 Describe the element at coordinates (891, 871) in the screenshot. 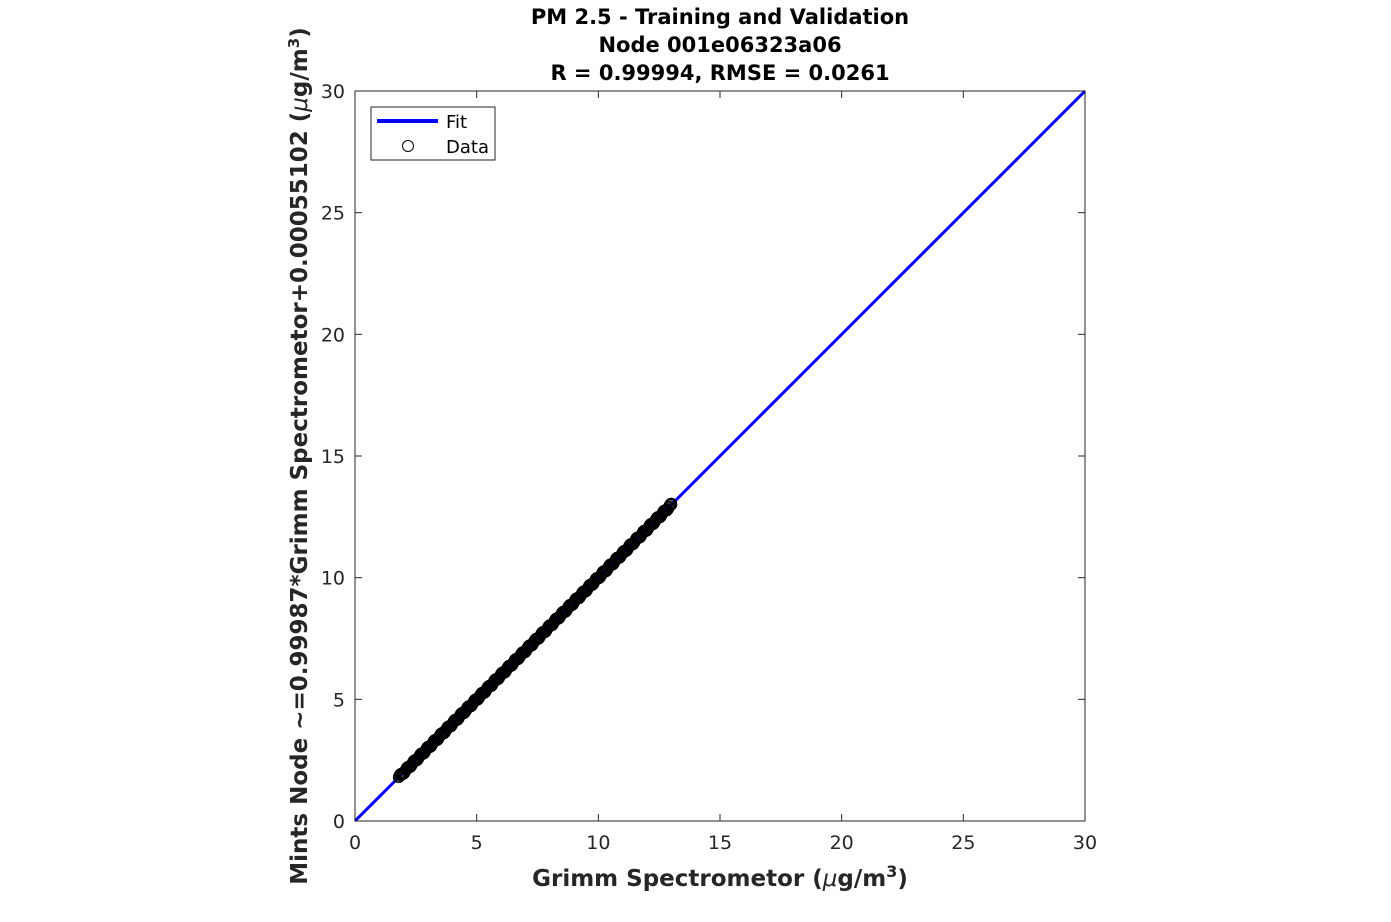

I see `x-axis-label-sup: 3` at that location.